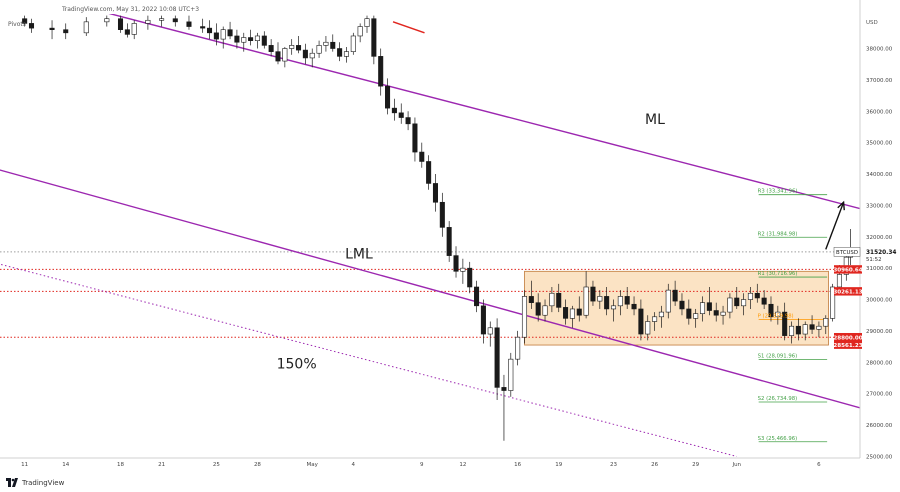 Image resolution: width=900 pixels, height=492 pixels. Describe the element at coordinates (879, 269) in the screenshot. I see `y-axis-tick-label: 31000.00` at that location.